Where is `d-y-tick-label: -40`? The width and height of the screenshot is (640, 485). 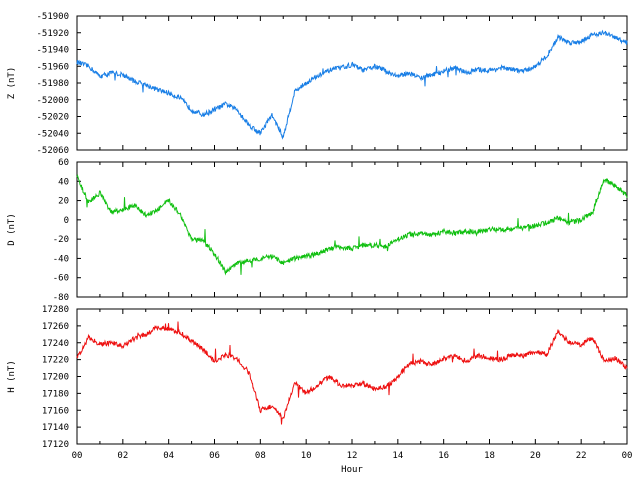 d-y-tick-label: -40 is located at coordinates (61, 259).